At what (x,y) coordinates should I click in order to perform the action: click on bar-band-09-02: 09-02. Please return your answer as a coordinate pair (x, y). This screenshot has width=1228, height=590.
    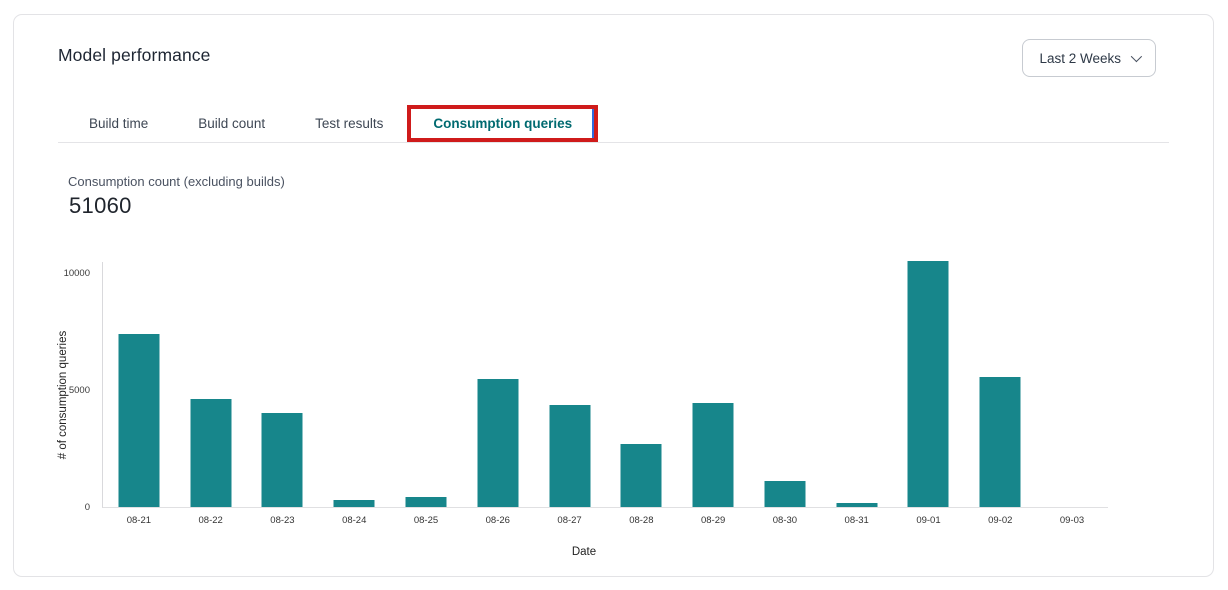
    Looking at the image, I should click on (1000, 394).